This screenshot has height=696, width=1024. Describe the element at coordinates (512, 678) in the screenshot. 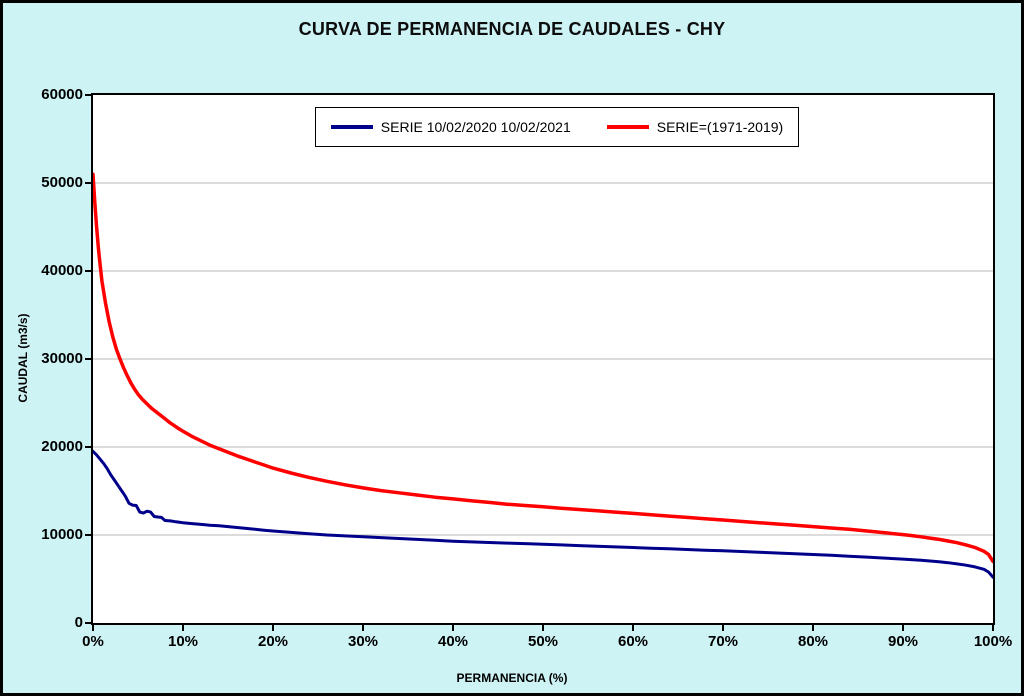

I see `x-axis-title: PERMANENCIA (%)` at that location.